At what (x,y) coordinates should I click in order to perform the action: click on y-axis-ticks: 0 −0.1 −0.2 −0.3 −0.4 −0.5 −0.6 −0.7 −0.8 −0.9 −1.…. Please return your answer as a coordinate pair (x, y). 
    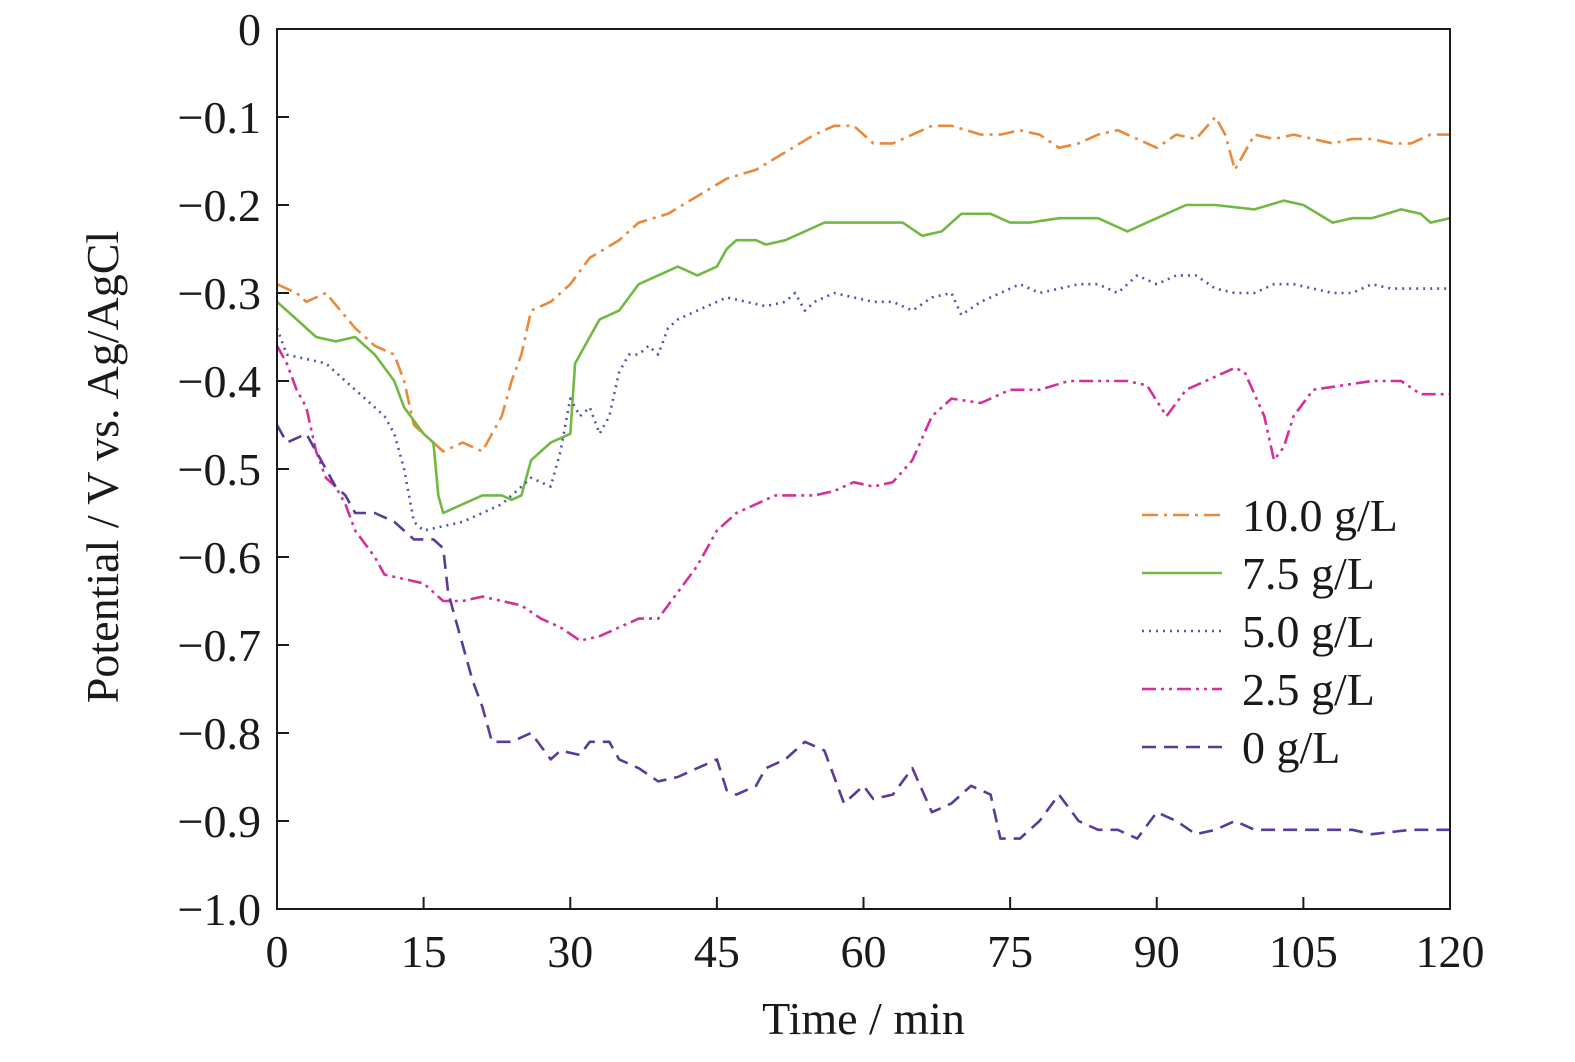
    Looking at the image, I should click on (233, 469).